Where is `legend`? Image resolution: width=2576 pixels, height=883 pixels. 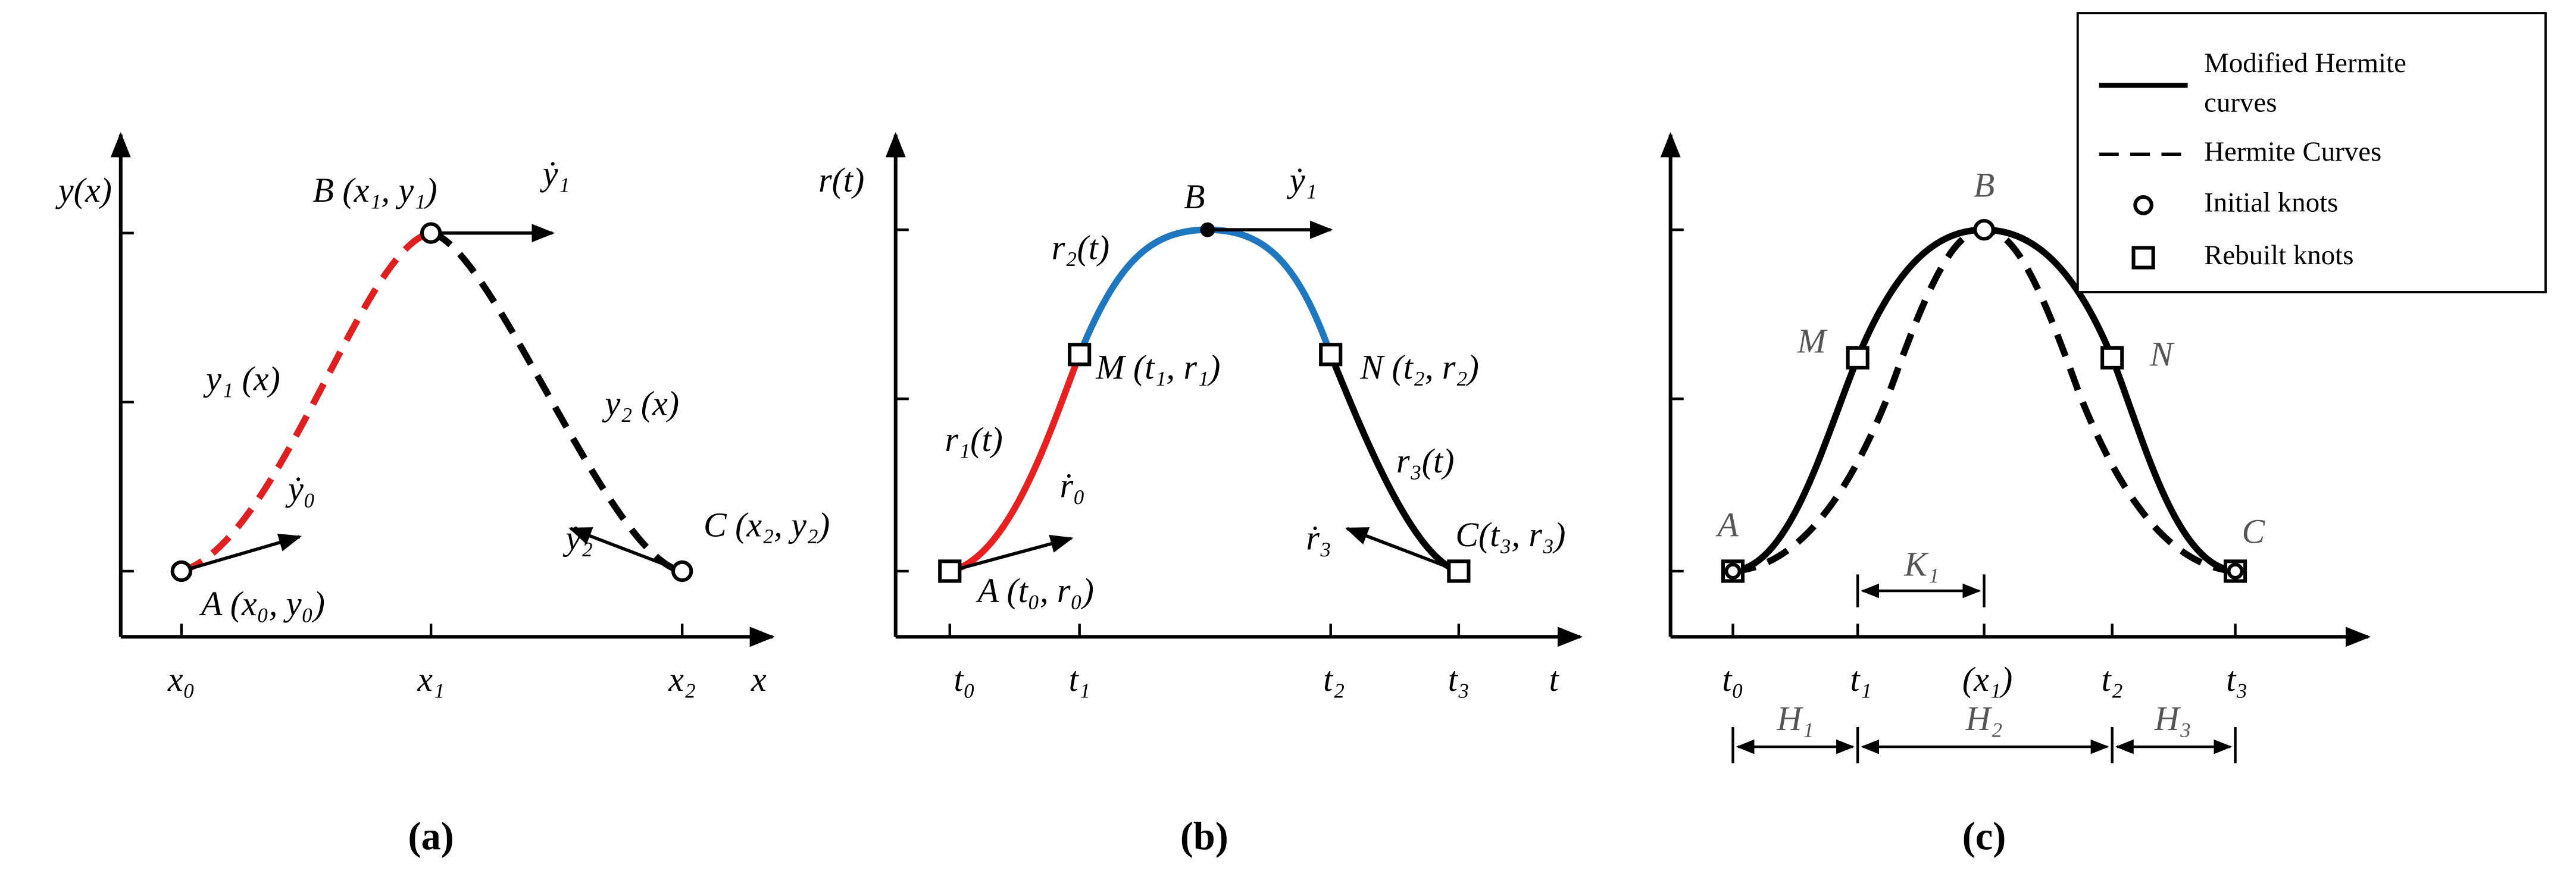 legend is located at coordinates (2311, 152).